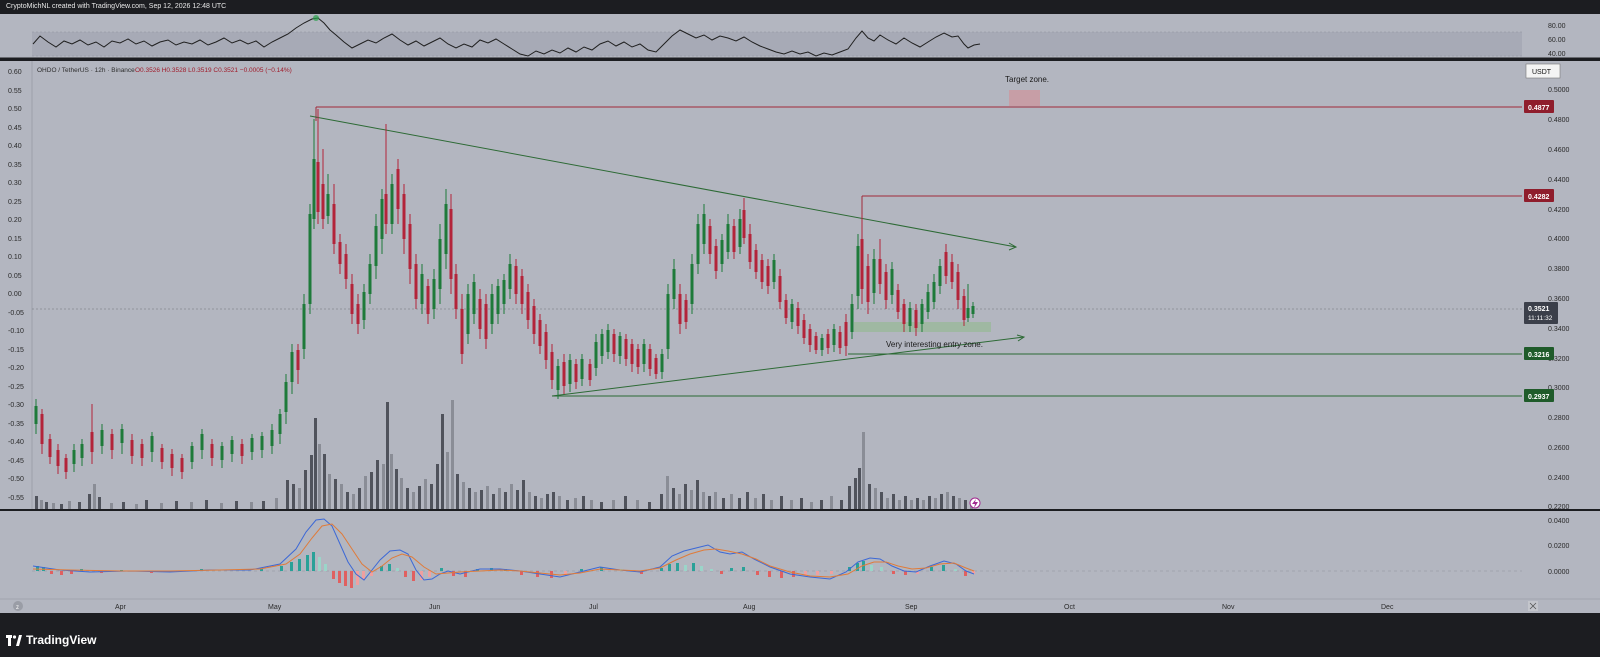  What do you see at coordinates (15, 146) in the screenshot?
I see `left-tick: 0.40` at bounding box center [15, 146].